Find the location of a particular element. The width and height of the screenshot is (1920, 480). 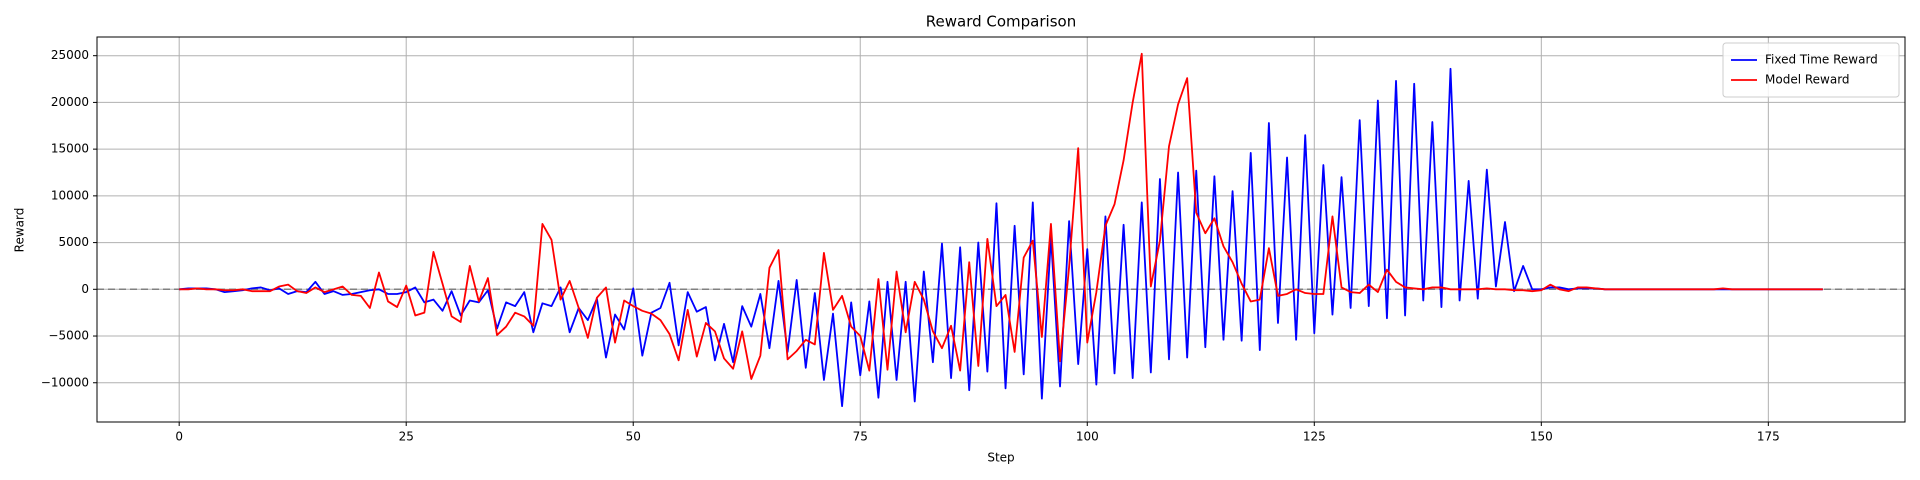

y-tick-label: 15000 is located at coordinates (70, 149).